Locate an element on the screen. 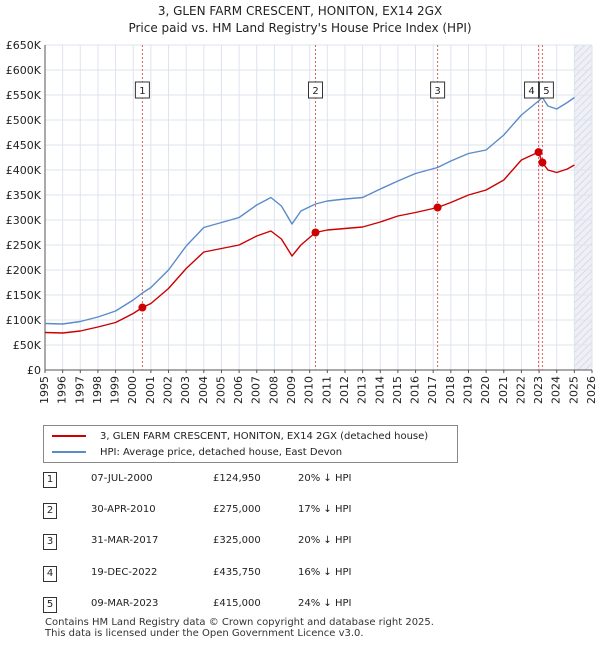  y-tick-label: £650K is located at coordinates (24, 45).